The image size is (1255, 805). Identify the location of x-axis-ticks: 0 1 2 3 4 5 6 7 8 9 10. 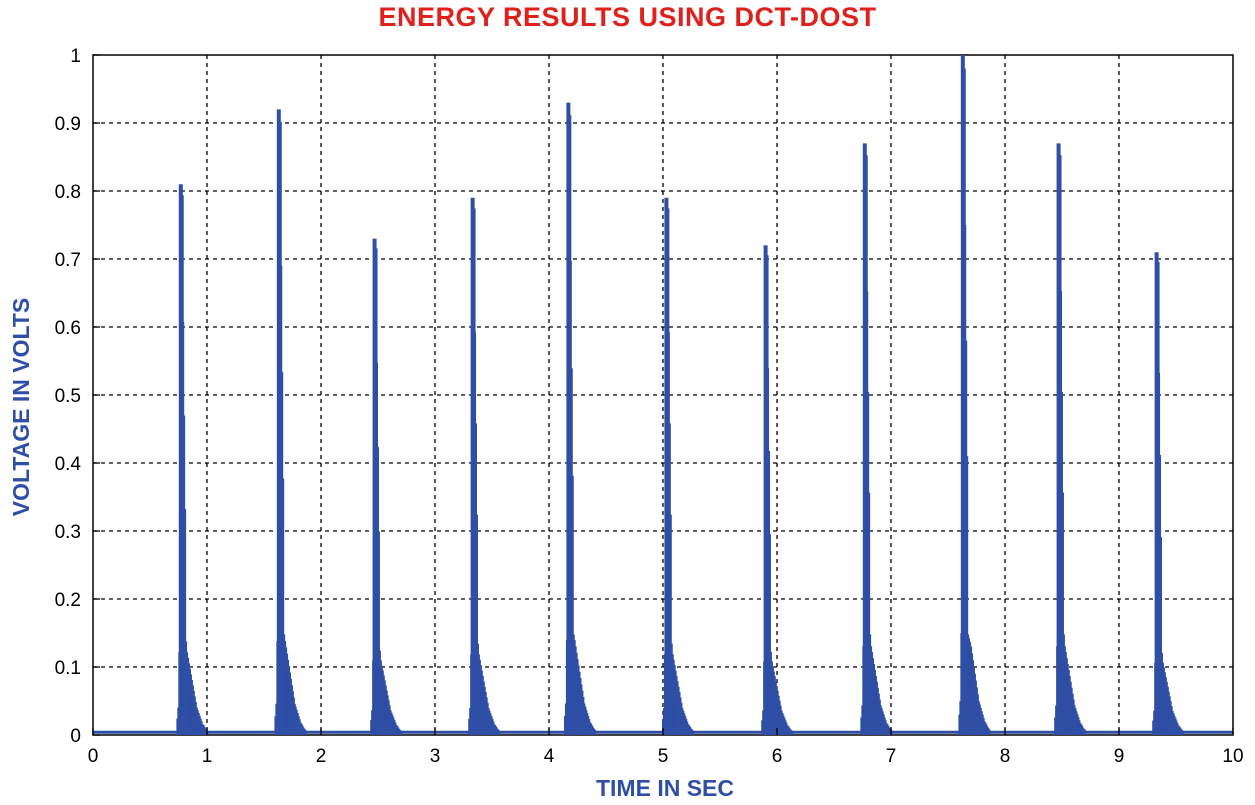
(666, 747).